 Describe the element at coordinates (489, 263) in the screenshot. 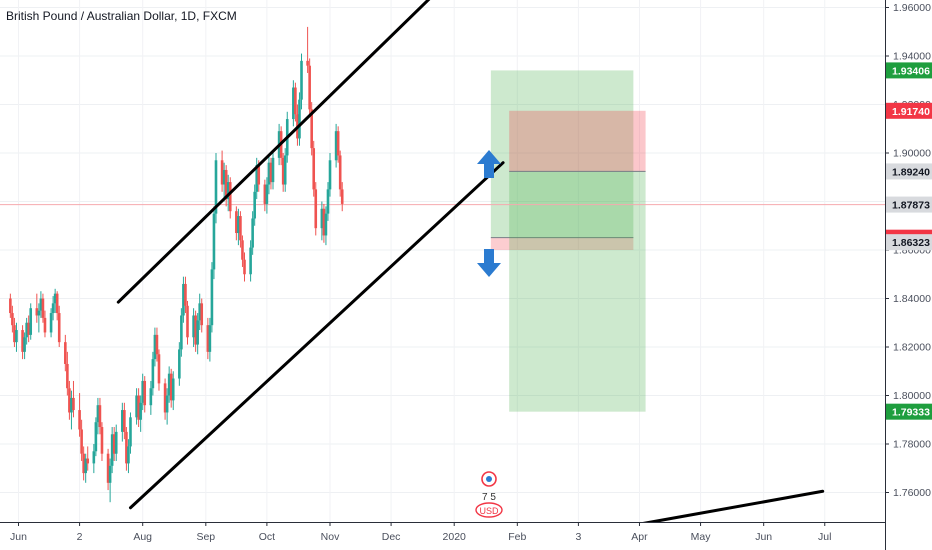

I see `down-arrow-icon` at that location.